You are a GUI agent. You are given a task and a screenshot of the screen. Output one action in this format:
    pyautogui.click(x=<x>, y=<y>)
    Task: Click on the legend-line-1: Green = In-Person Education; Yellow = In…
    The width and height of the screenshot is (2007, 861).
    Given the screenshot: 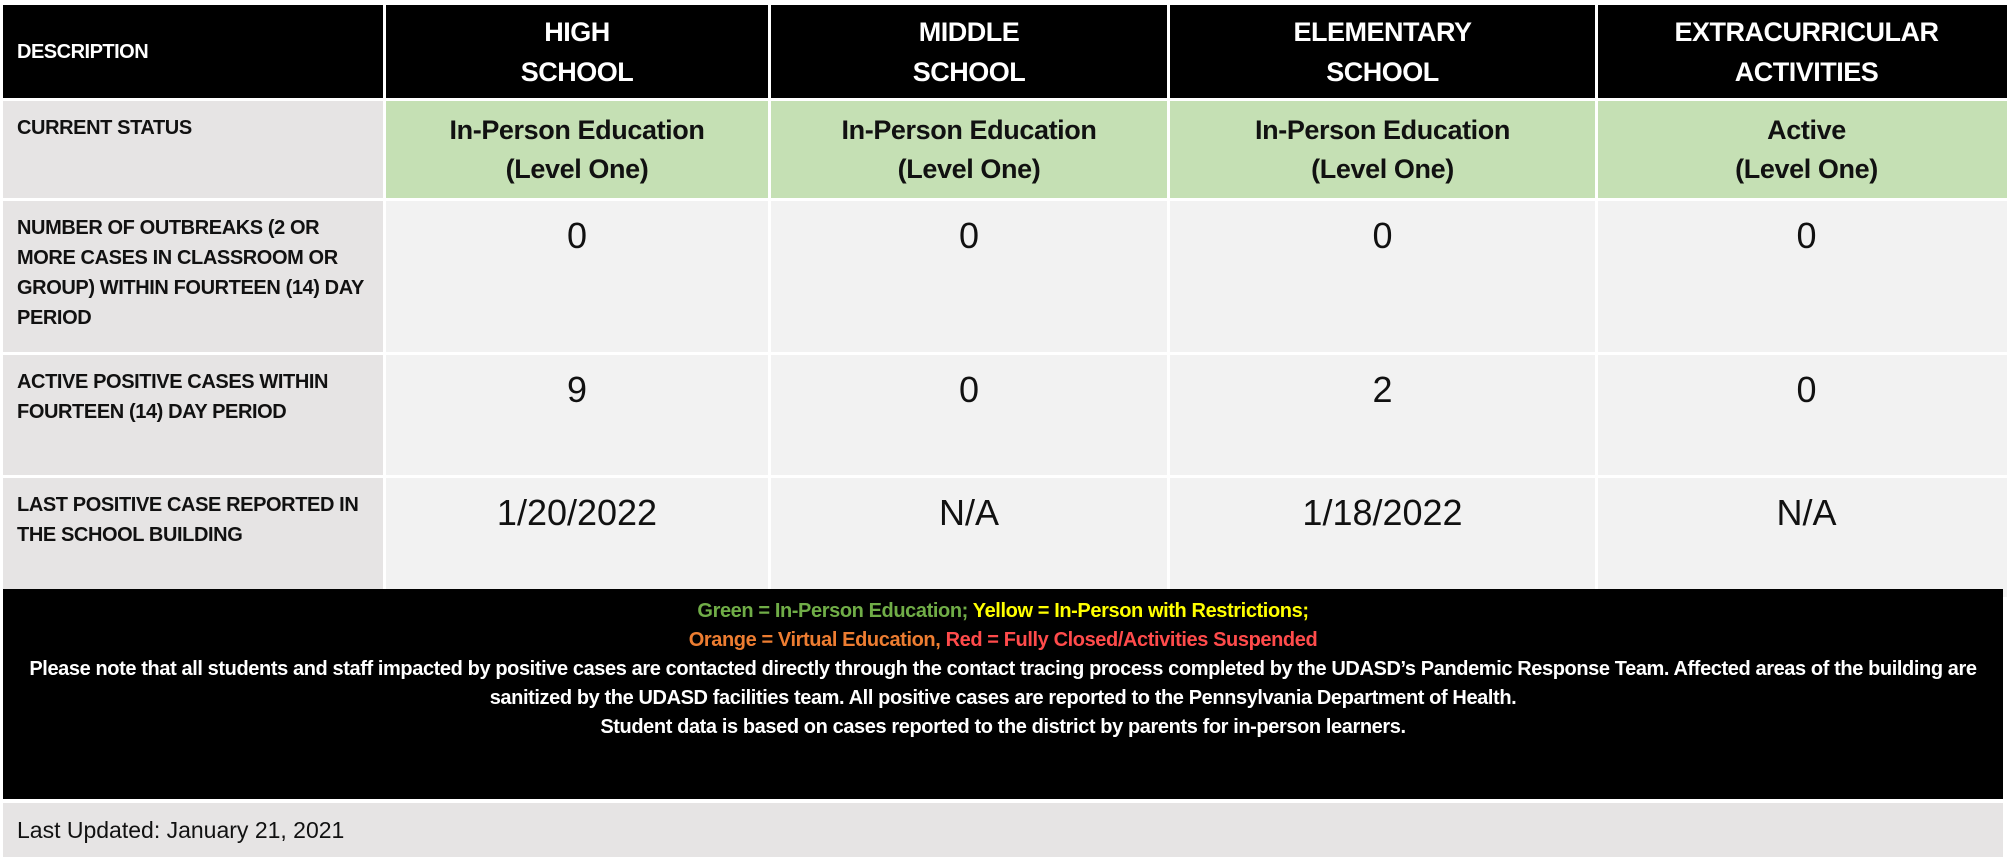 What is the action you would take?
    pyautogui.click(x=1003, y=611)
    